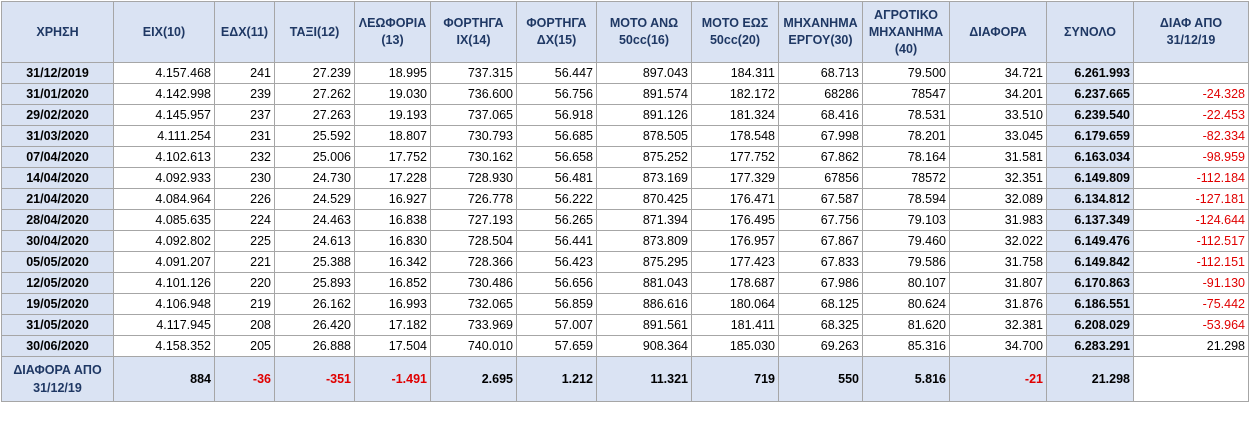  Describe the element at coordinates (998, 178) in the screenshot. I see `value-cell: 32.351` at that location.